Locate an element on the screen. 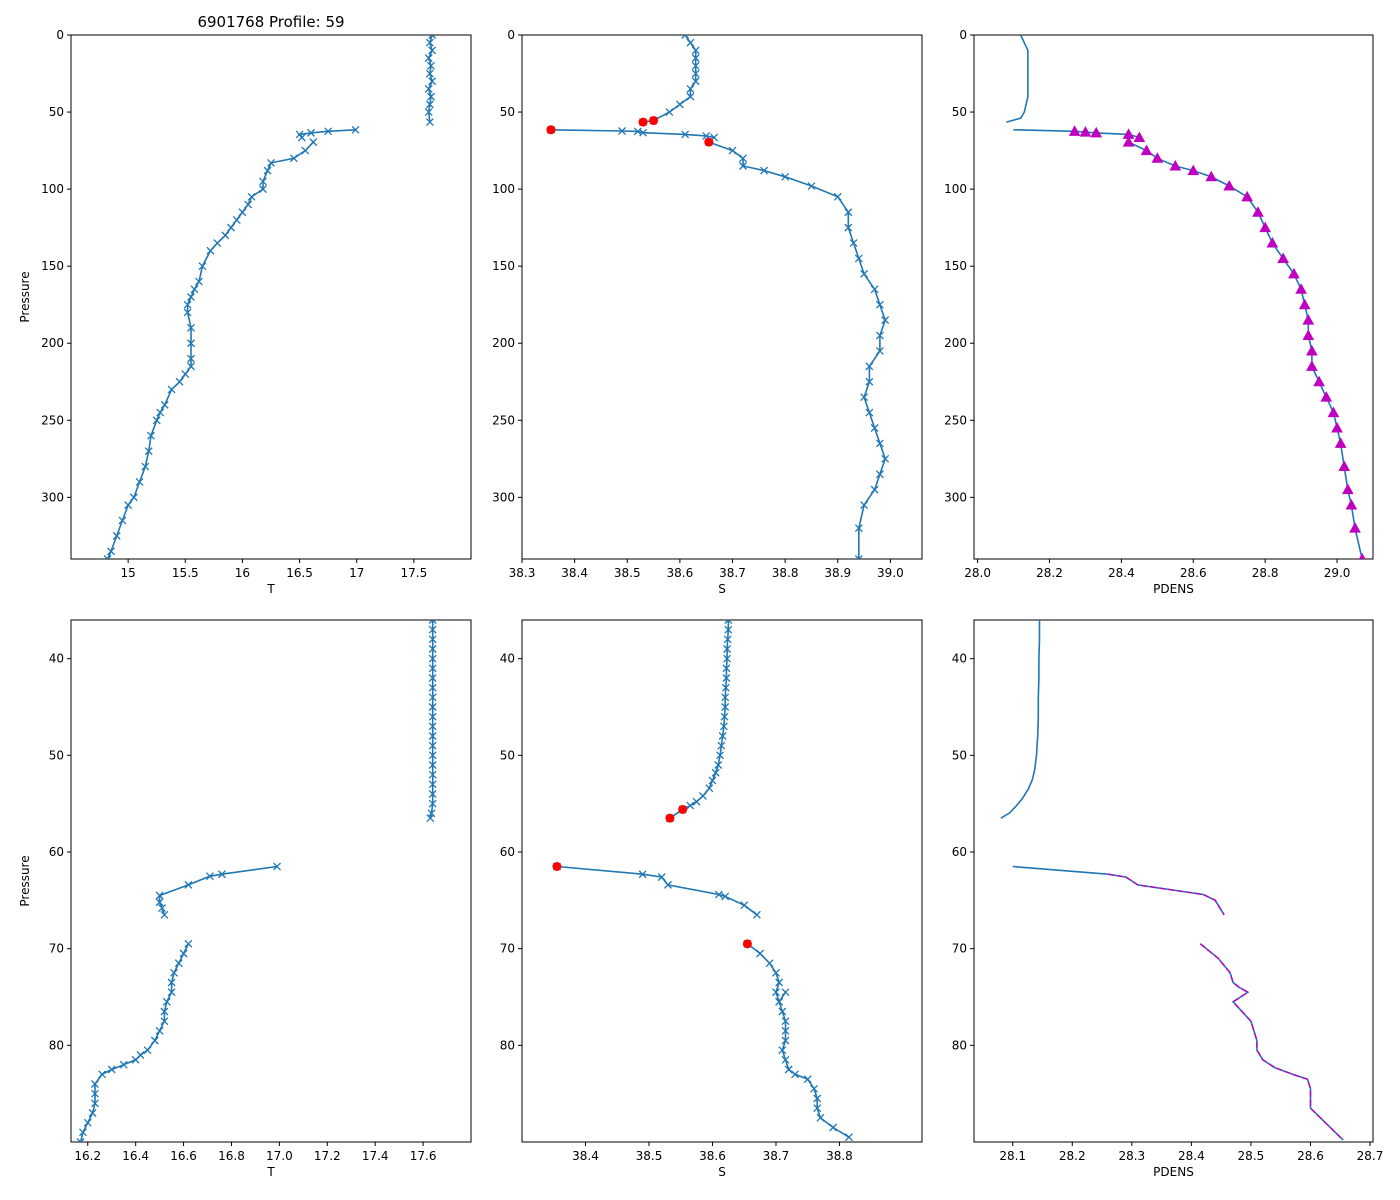  y-tick-label: 100 is located at coordinates (52, 189).